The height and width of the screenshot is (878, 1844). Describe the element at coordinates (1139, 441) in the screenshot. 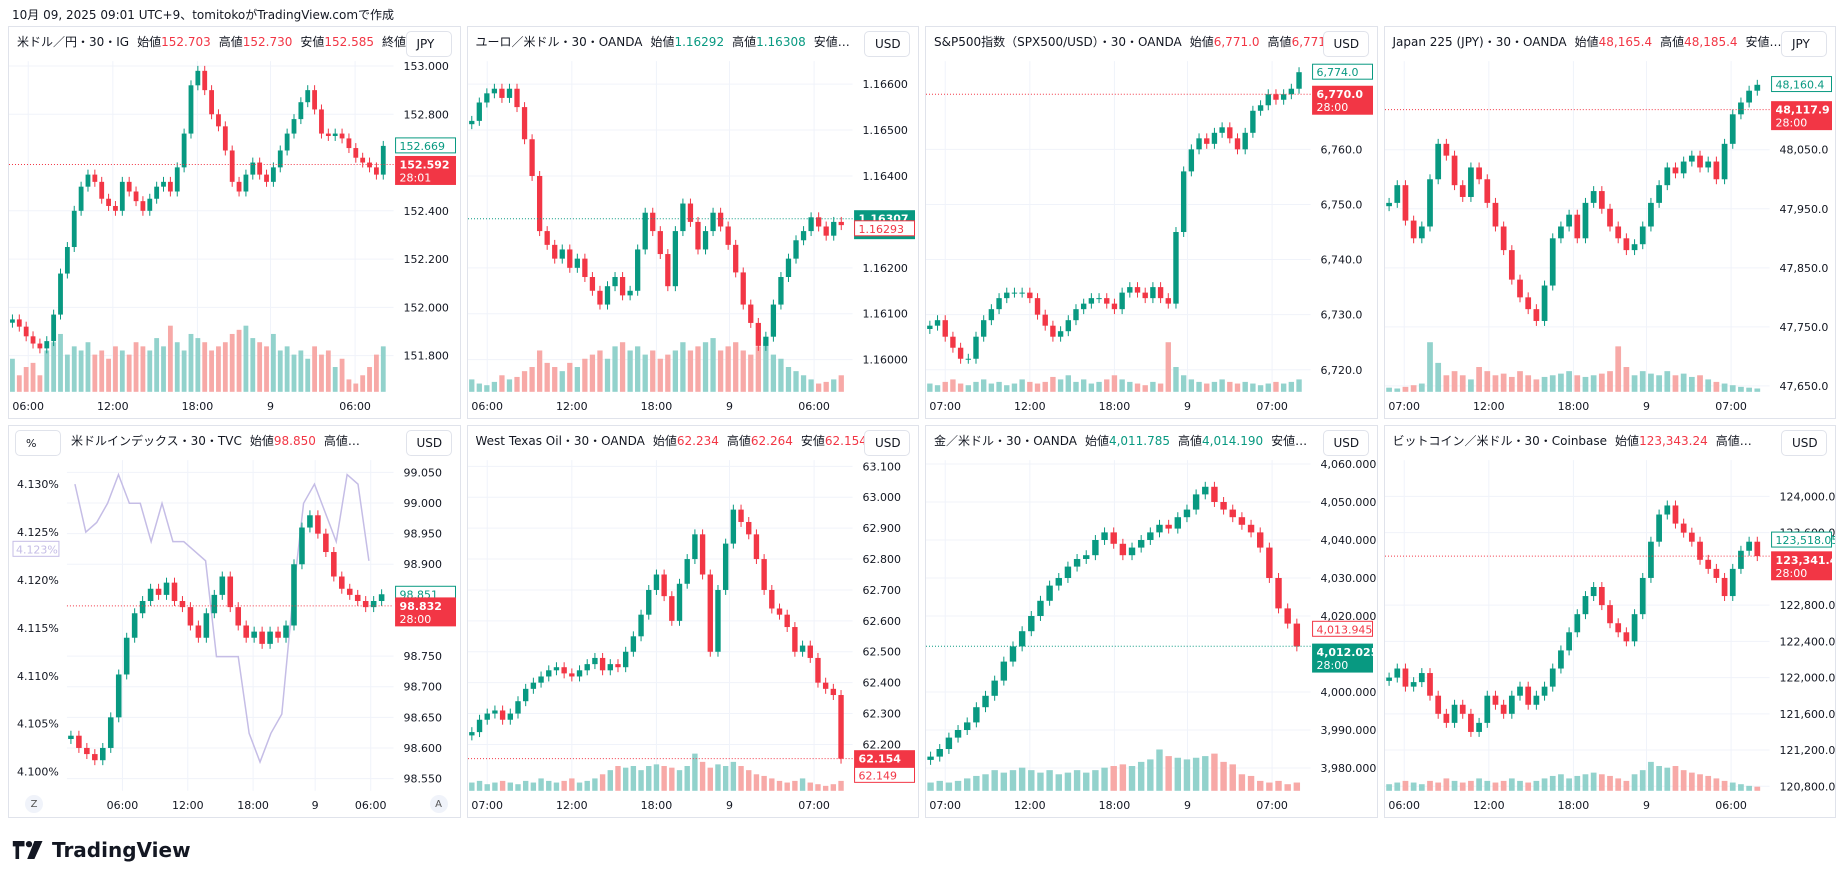

I see `legend-value: 4,011.785` at that location.